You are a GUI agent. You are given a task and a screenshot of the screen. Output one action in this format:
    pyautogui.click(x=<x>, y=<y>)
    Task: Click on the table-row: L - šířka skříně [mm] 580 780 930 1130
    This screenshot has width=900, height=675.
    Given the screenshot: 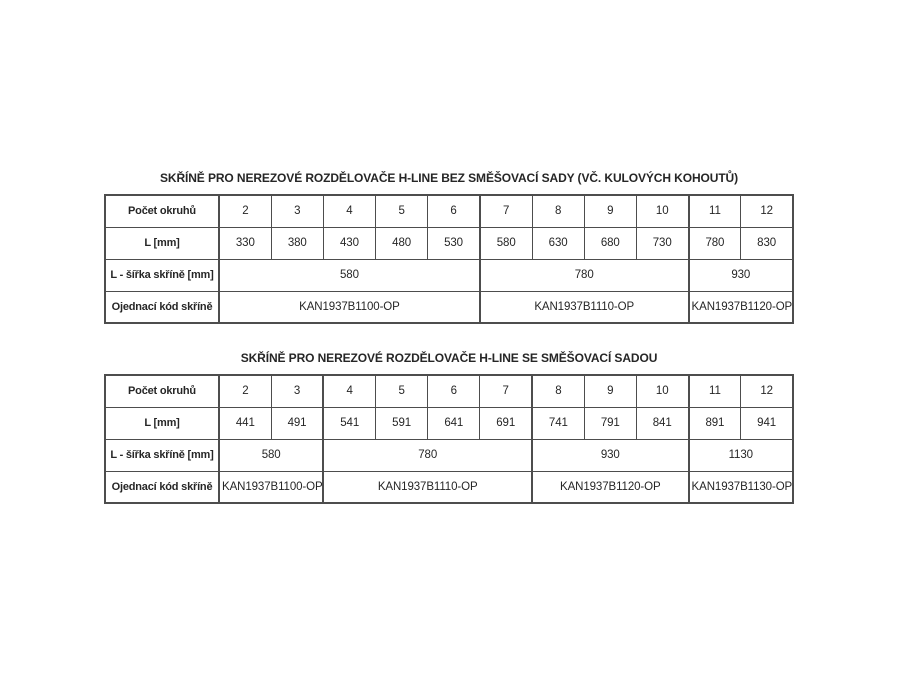 What is the action you would take?
    pyautogui.click(x=449, y=455)
    